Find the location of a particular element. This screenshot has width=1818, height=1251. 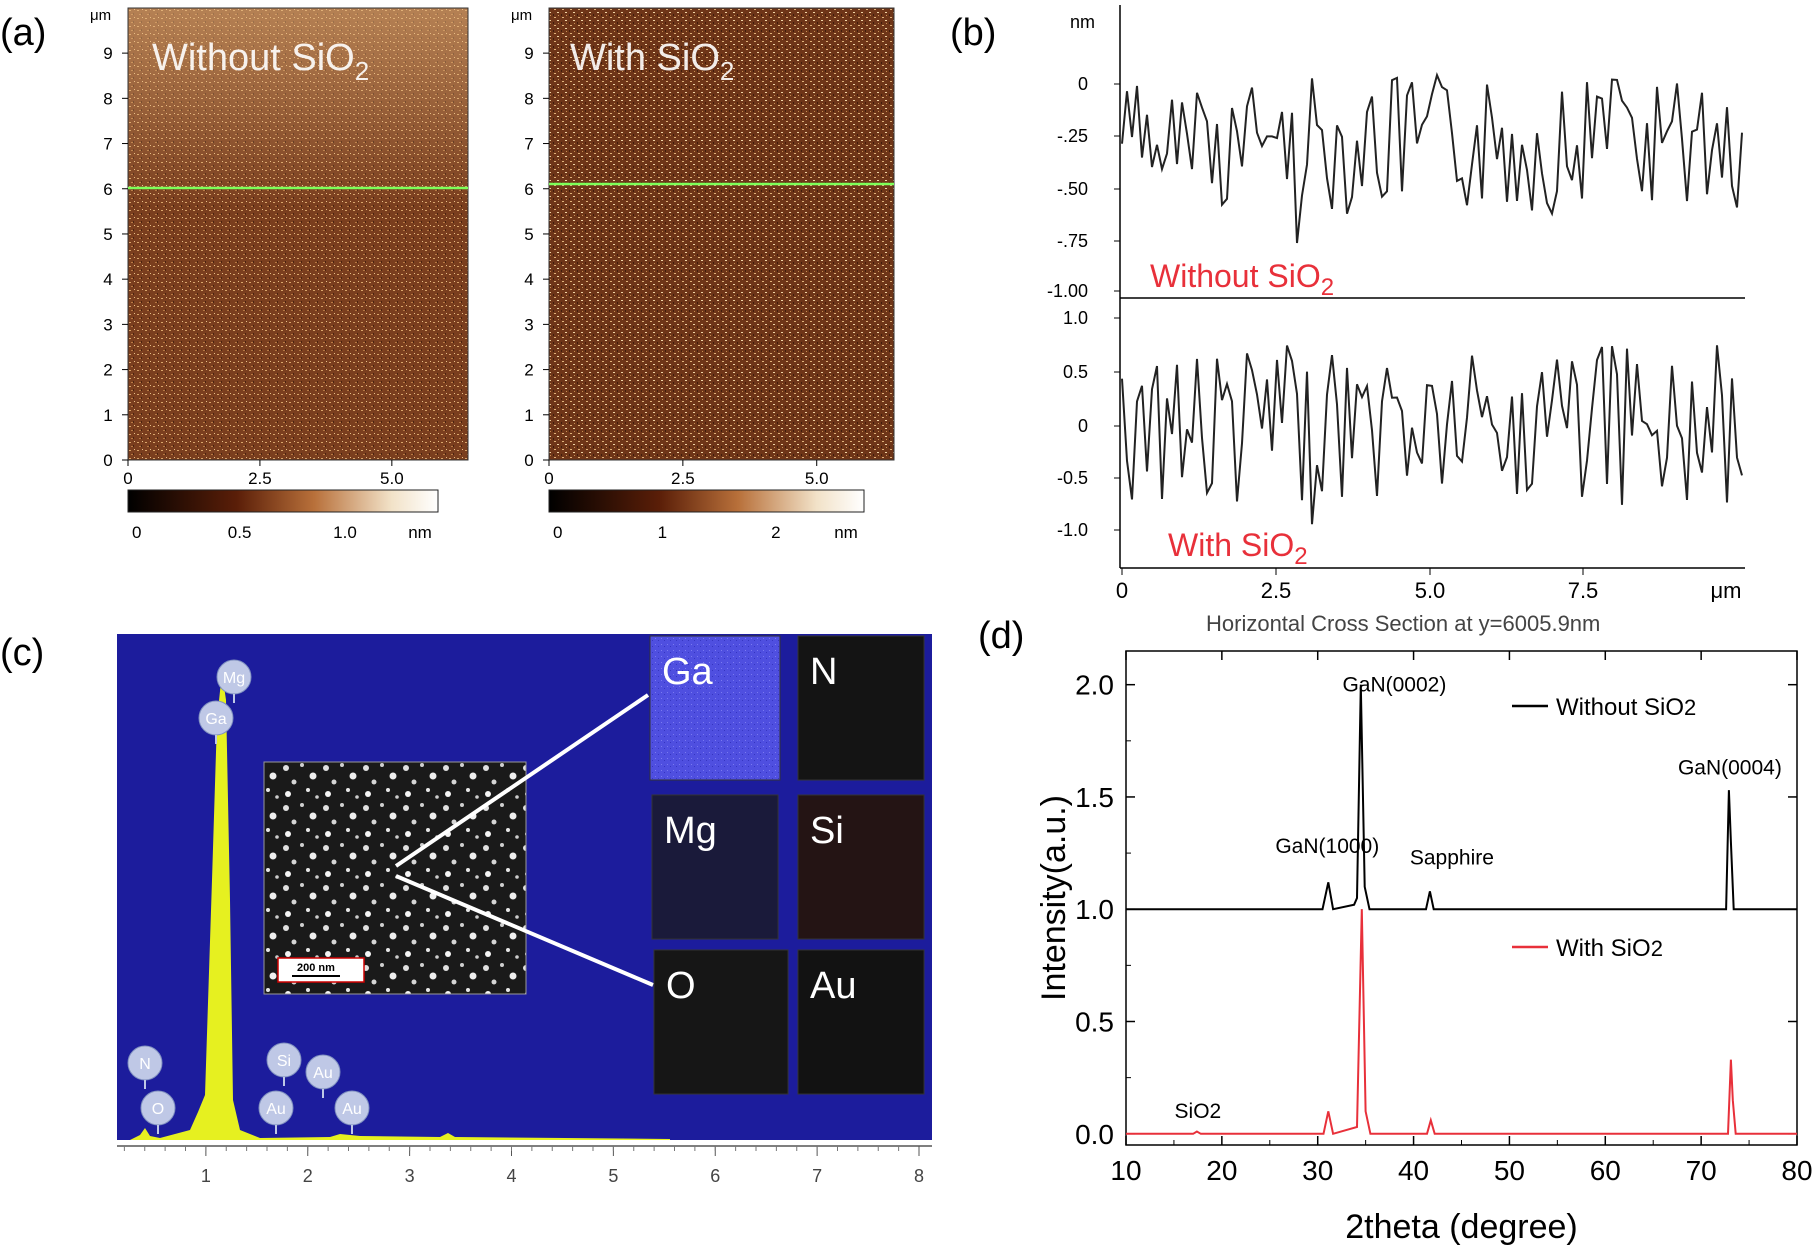

edx-peak-label: O is located at coordinates (158, 1109).